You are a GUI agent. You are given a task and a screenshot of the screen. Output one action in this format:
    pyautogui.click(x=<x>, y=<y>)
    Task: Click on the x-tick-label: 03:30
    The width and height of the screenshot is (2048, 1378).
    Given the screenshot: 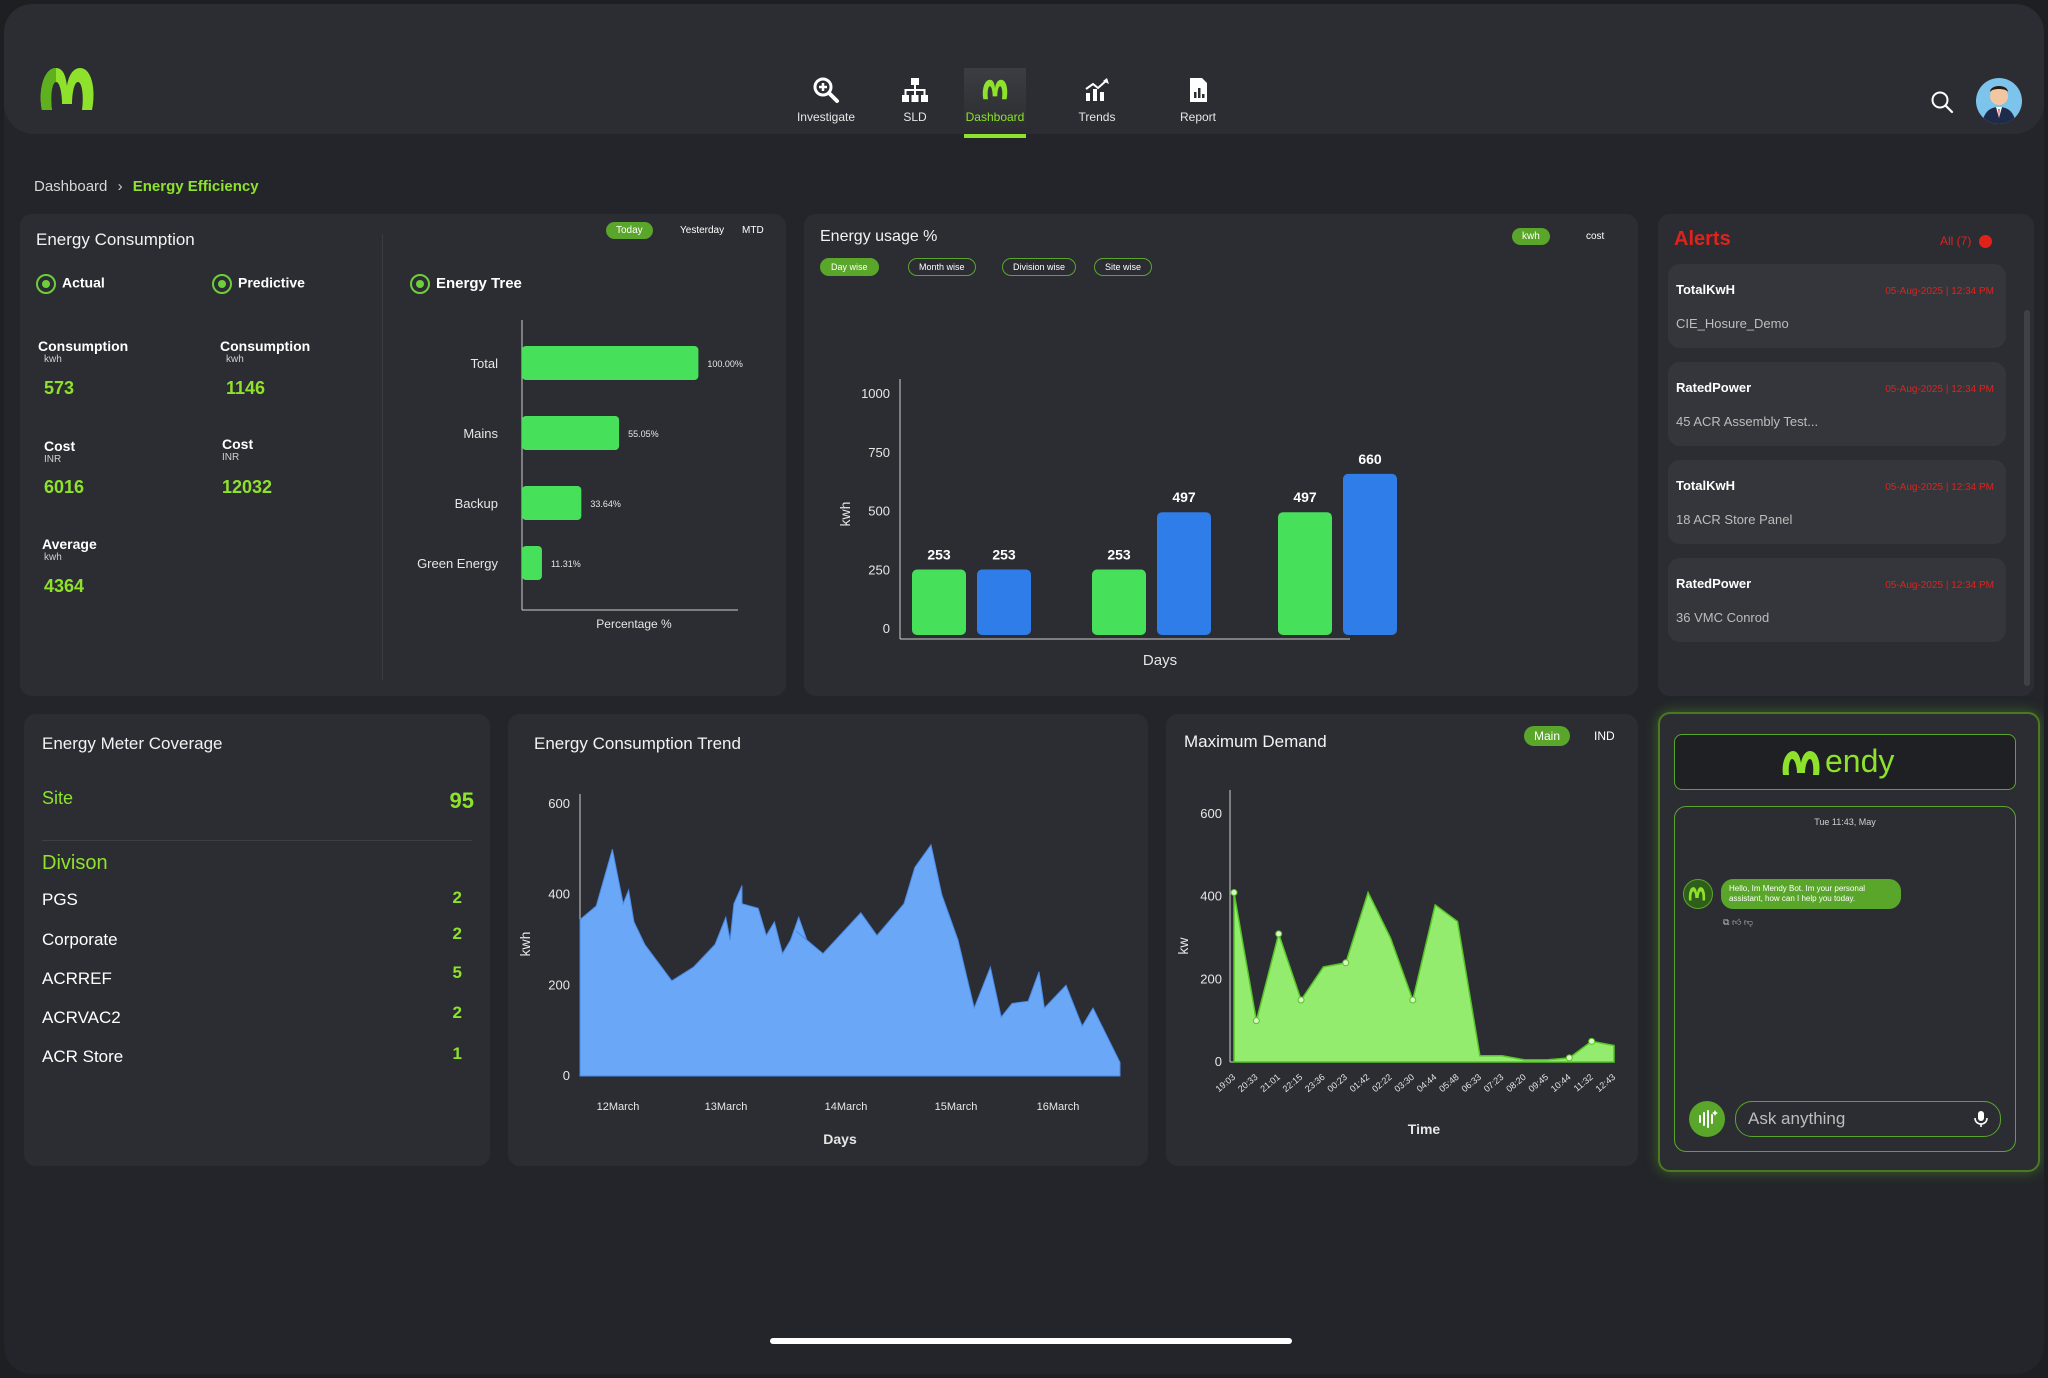 What is the action you would take?
    pyautogui.click(x=1404, y=1083)
    